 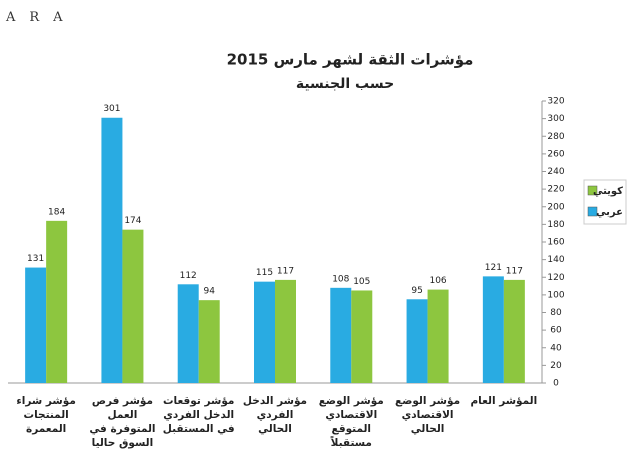 I want to click on value-label: 106, so click(x=437, y=281).